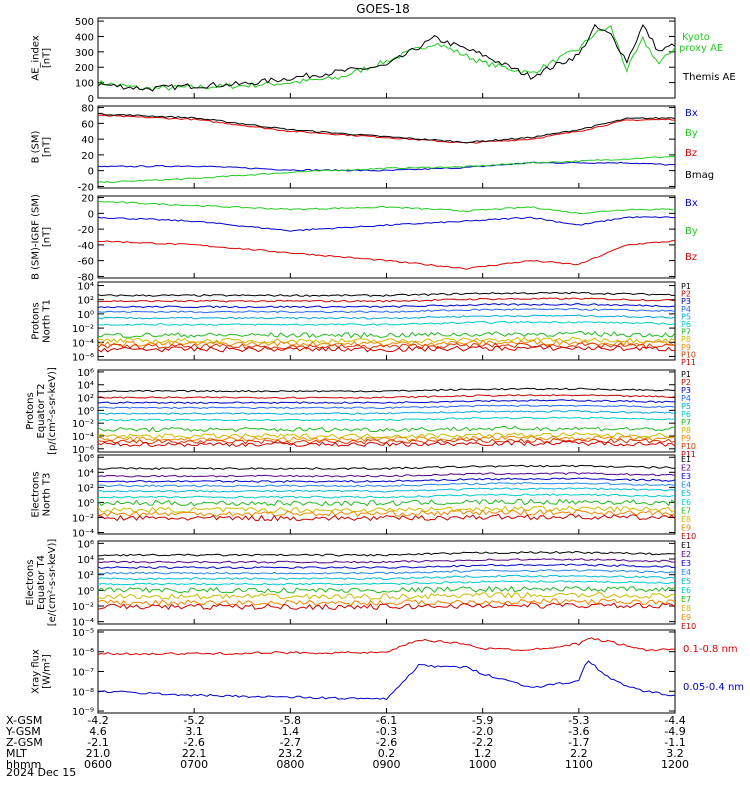 This screenshot has height=800, width=750. Describe the element at coordinates (86, 262) in the screenshot. I see `ytick-label-bigrf: -60` at that location.